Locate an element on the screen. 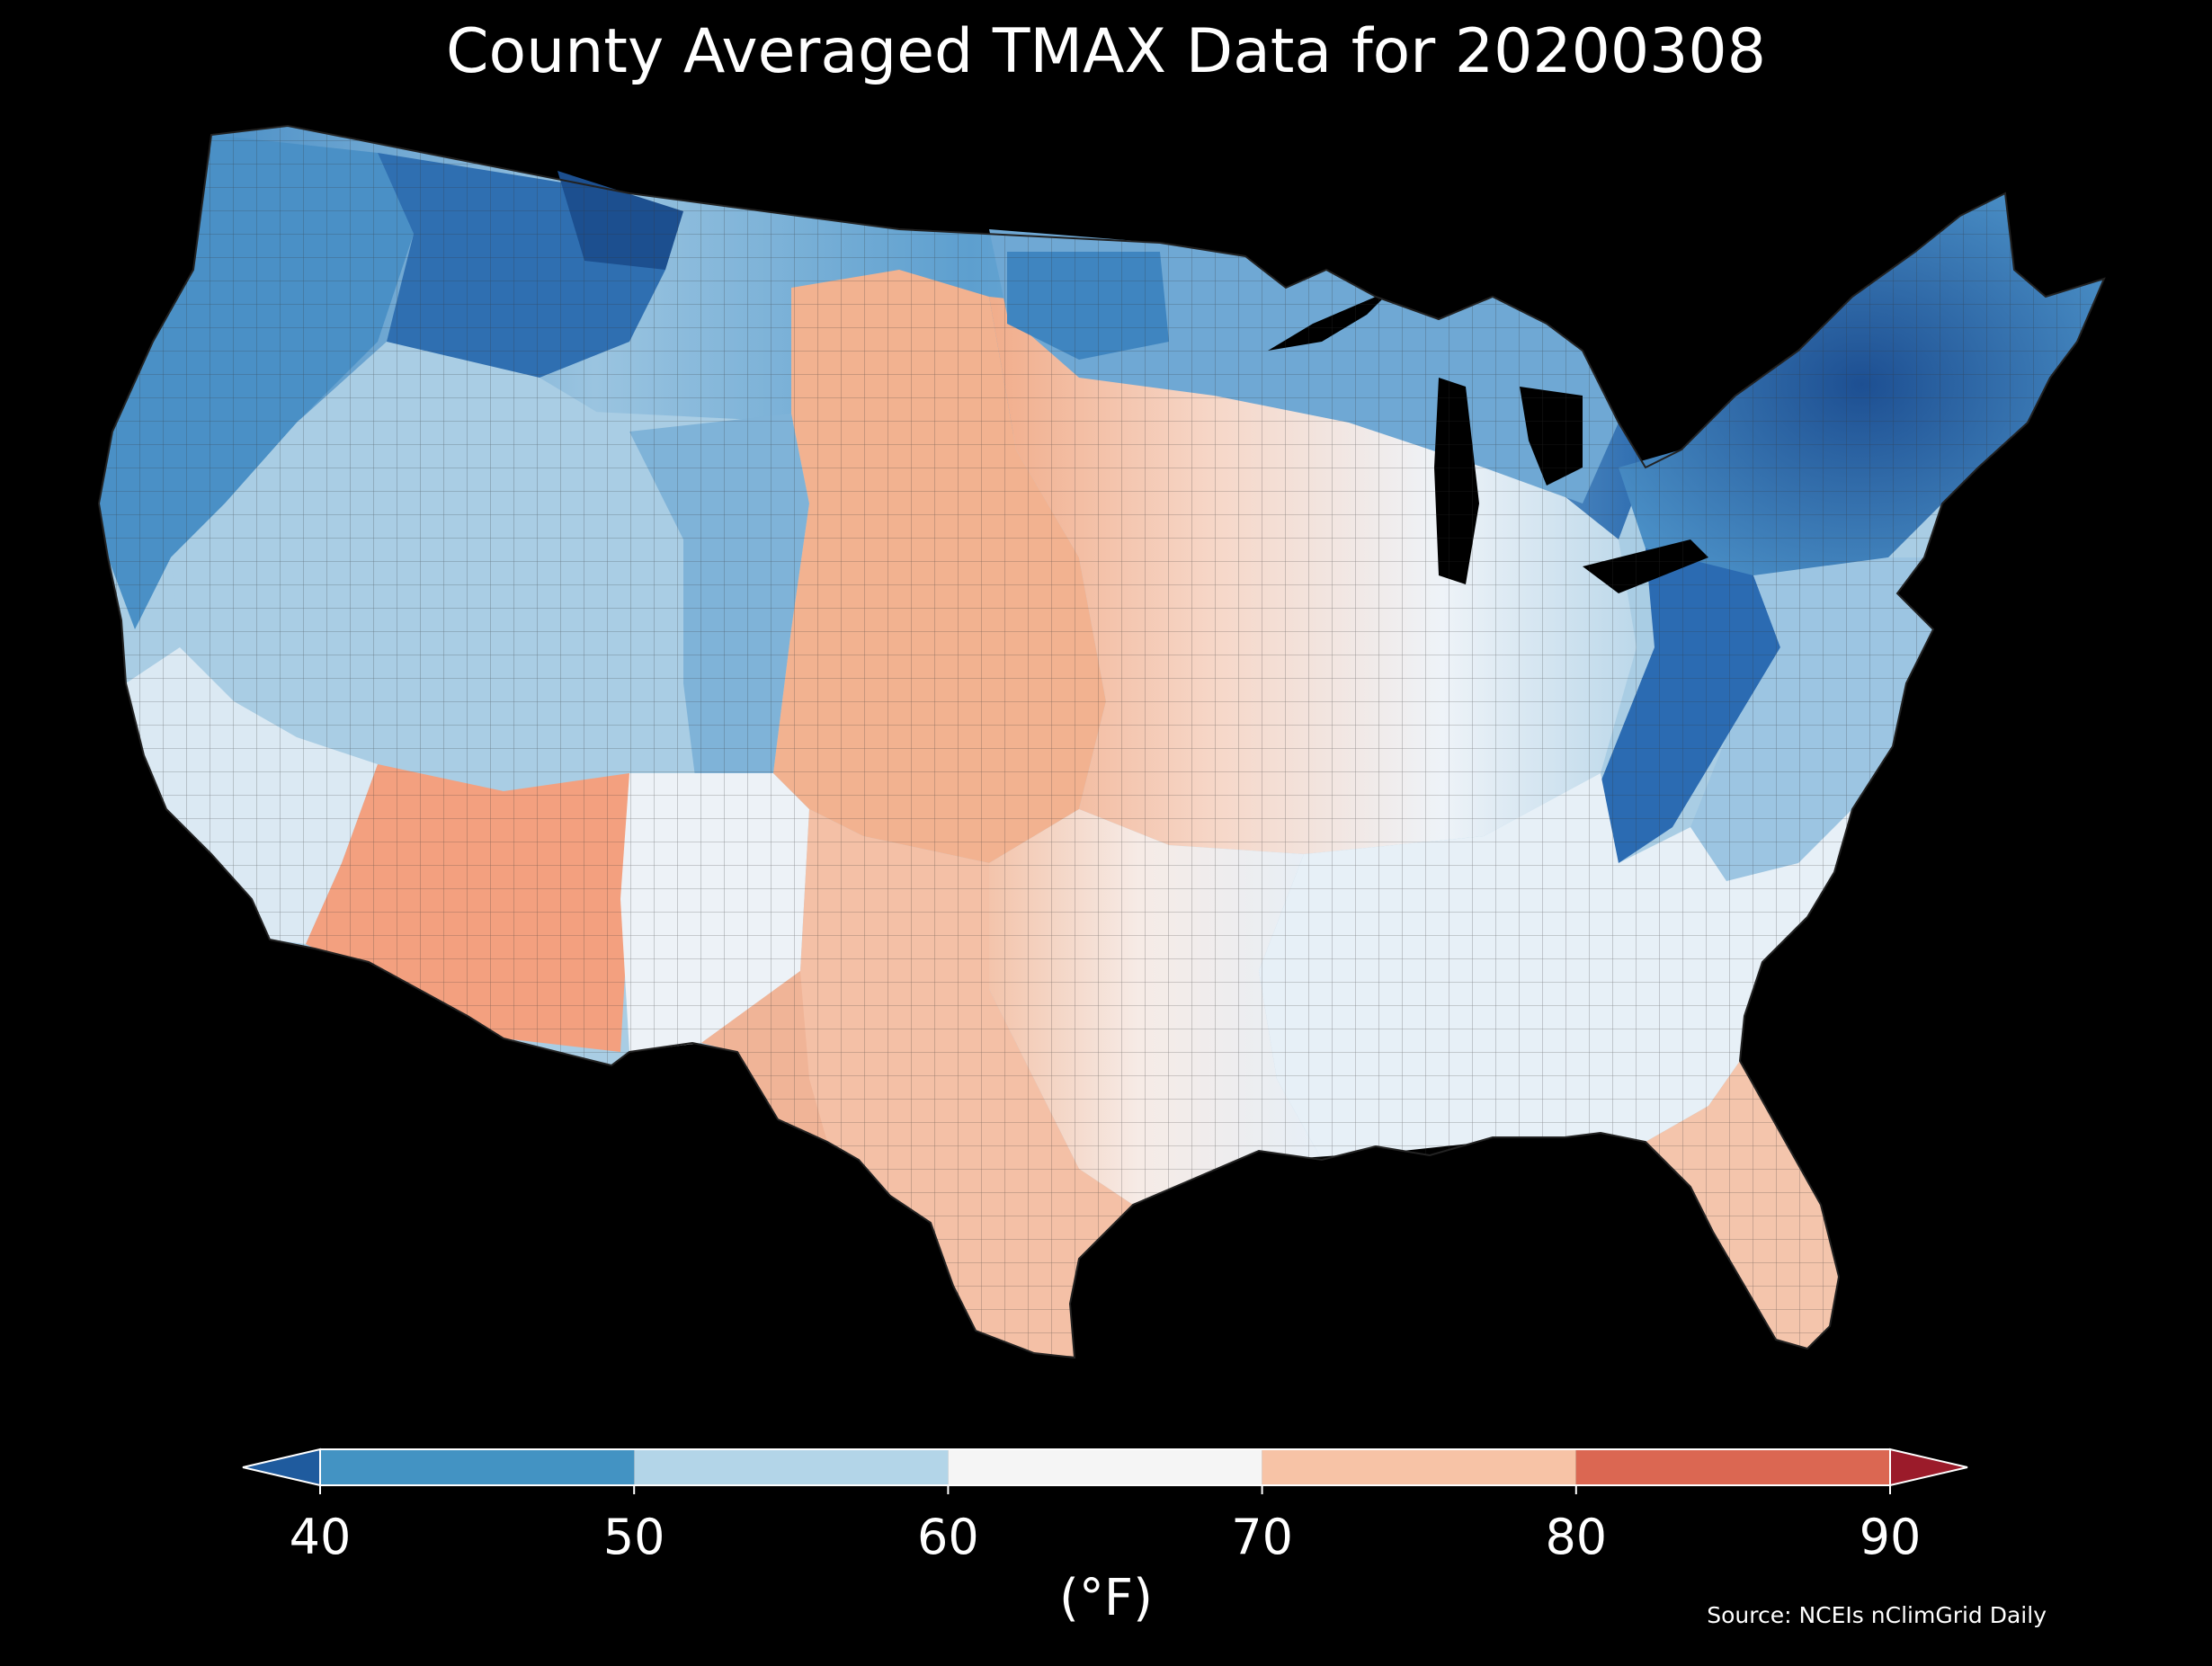 Image resolution: width=2212 pixels, height=1666 pixels. colorbar-outline is located at coordinates (1105, 1467).